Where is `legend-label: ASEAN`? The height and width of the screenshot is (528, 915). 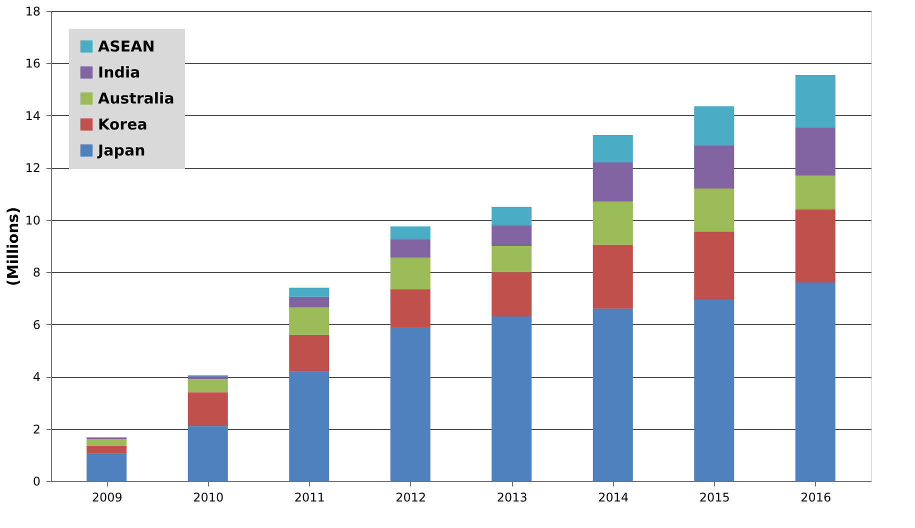
legend-label: ASEAN is located at coordinates (126, 47).